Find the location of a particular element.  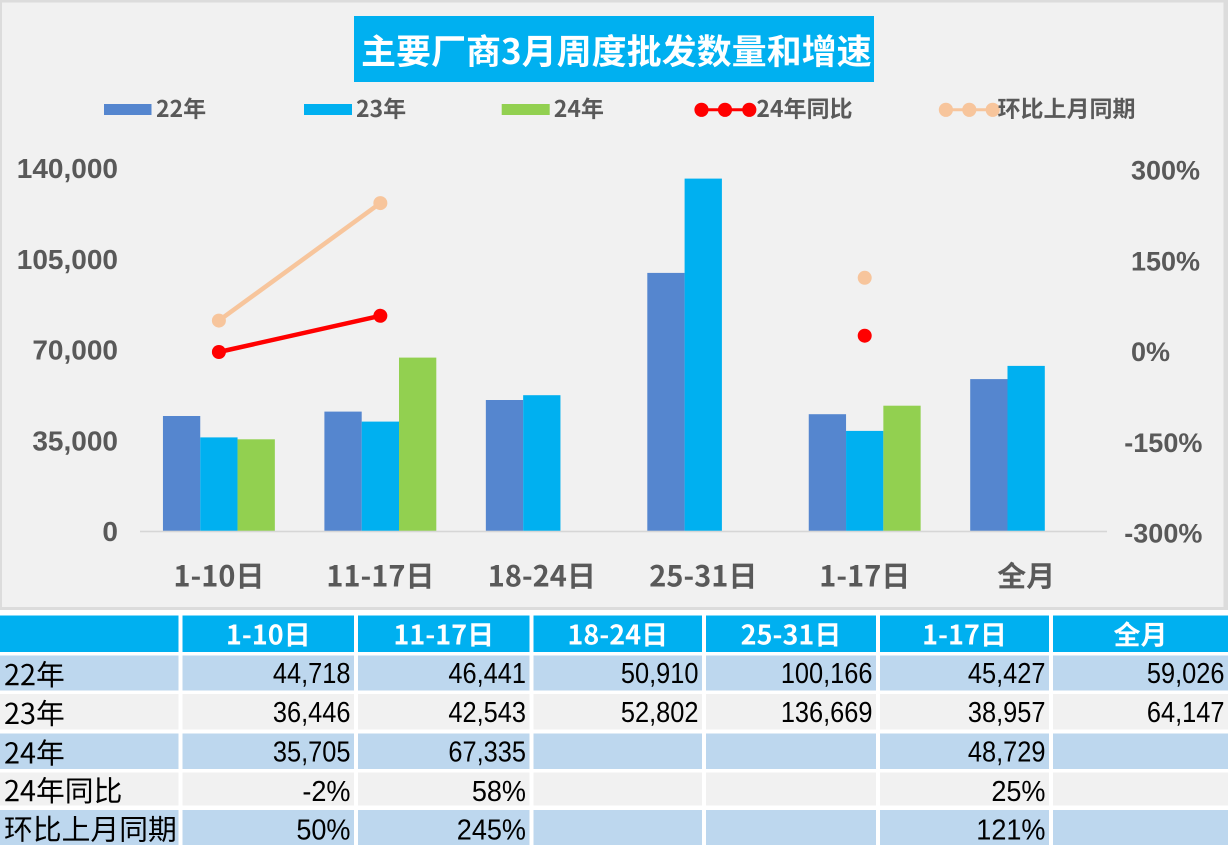

svg-text: 67,335 is located at coordinates (487, 752).